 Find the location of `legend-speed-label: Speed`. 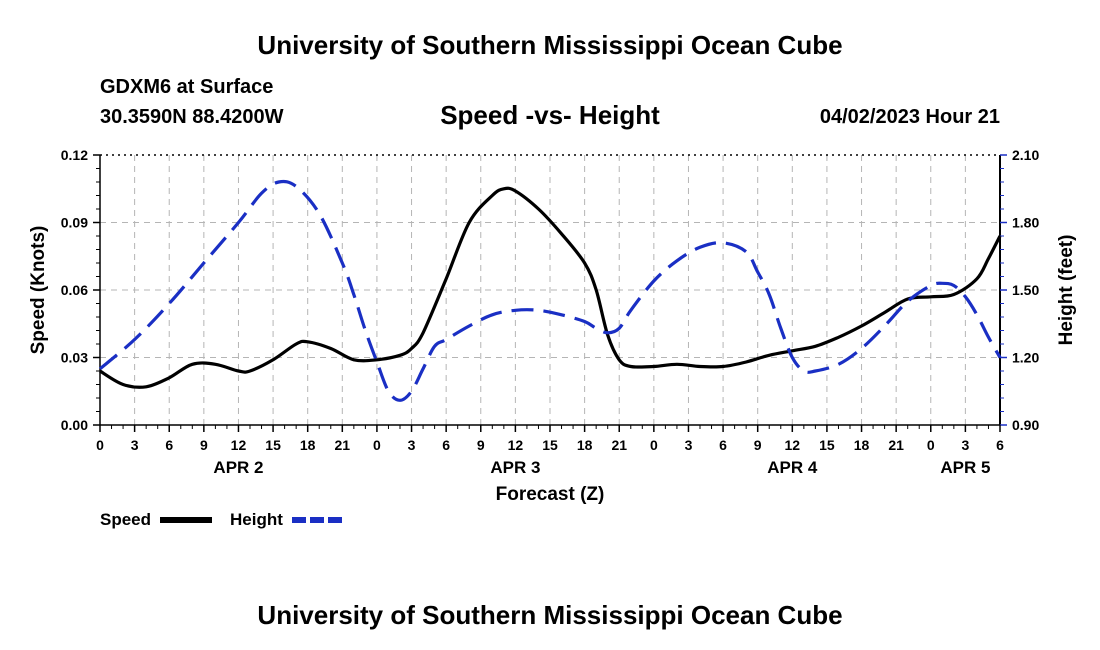

legend-speed-label: Speed is located at coordinates (125, 519).